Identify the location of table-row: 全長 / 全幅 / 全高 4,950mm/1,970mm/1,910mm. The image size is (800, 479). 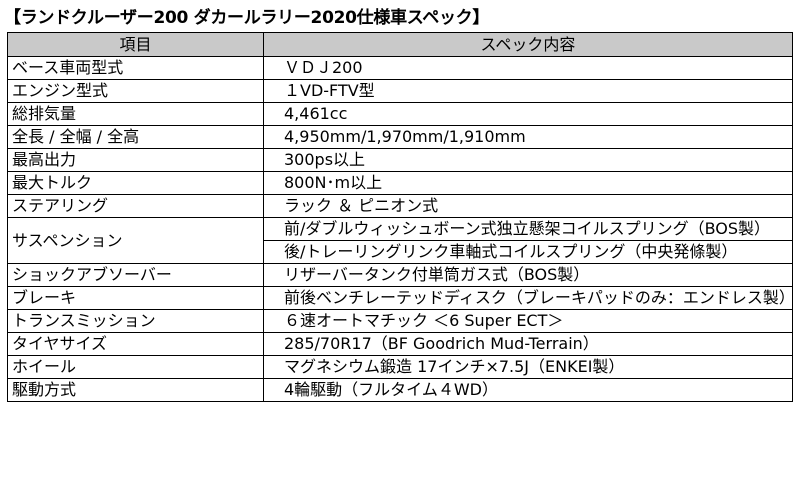
(400, 137).